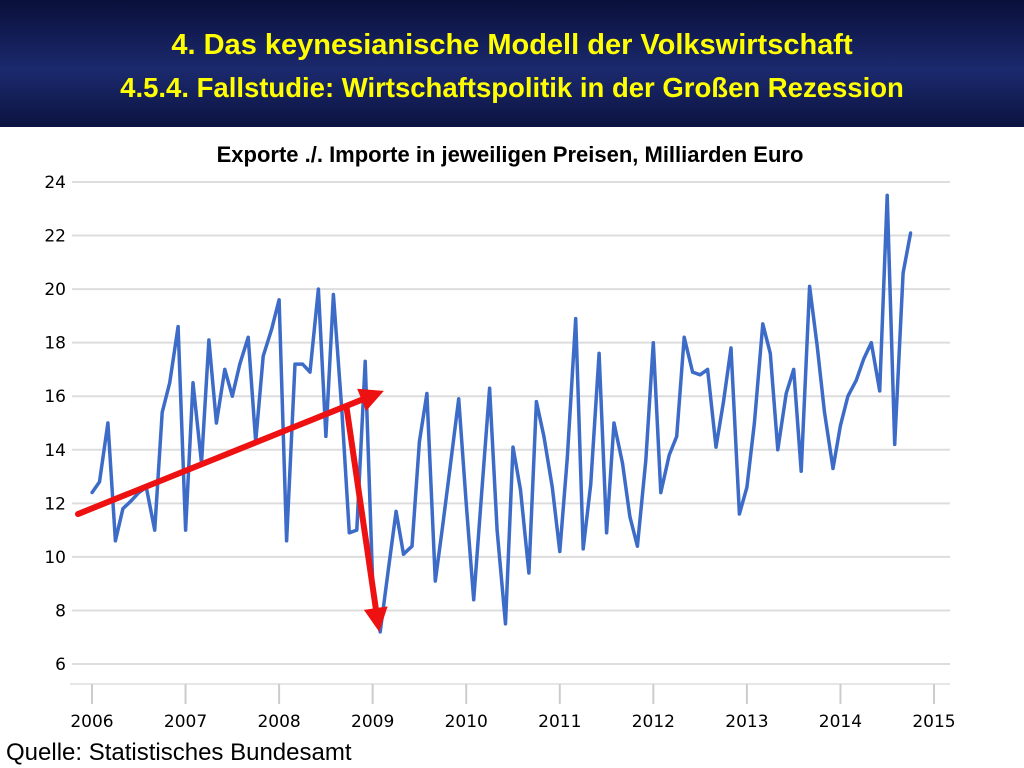  I want to click on y-tick-label-16: 16, so click(55, 397).